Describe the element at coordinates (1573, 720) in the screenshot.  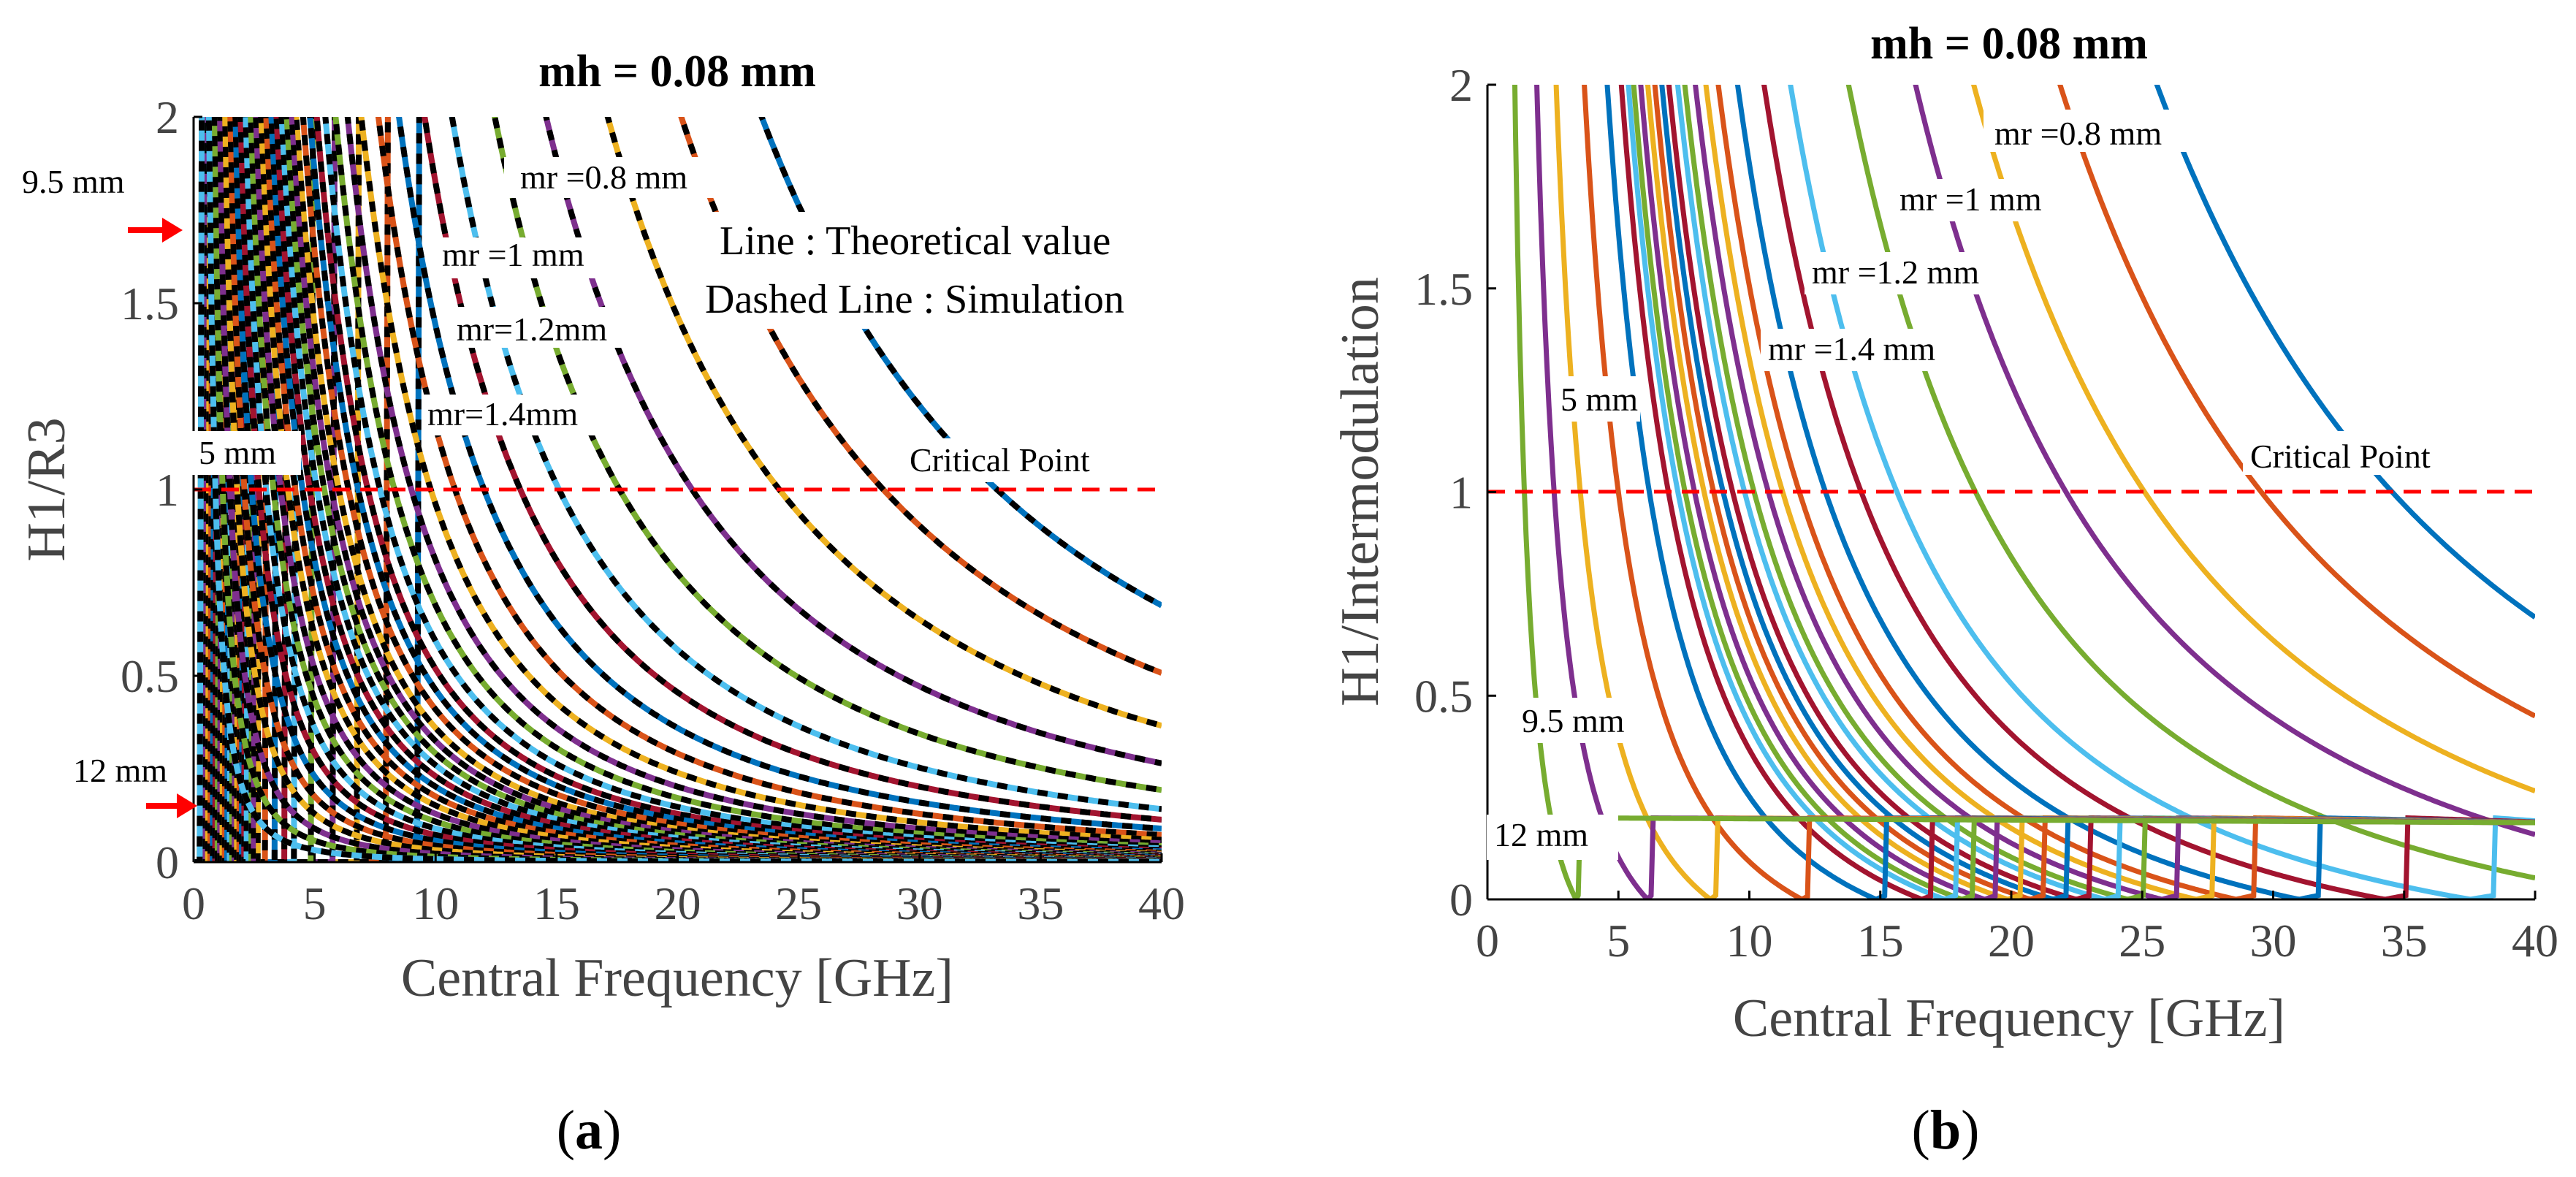
I see `panel-b-size-9-5mm: 9.5 mm` at that location.